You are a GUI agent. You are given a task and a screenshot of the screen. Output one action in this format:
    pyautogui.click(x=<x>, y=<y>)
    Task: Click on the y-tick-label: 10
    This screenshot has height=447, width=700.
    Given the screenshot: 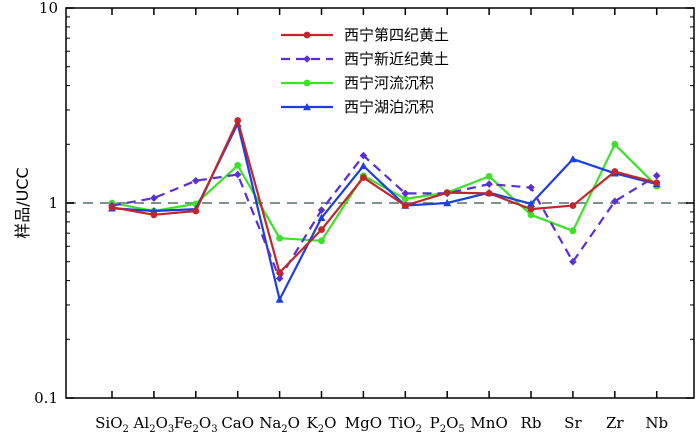 What is the action you would take?
    pyautogui.click(x=48, y=8)
    